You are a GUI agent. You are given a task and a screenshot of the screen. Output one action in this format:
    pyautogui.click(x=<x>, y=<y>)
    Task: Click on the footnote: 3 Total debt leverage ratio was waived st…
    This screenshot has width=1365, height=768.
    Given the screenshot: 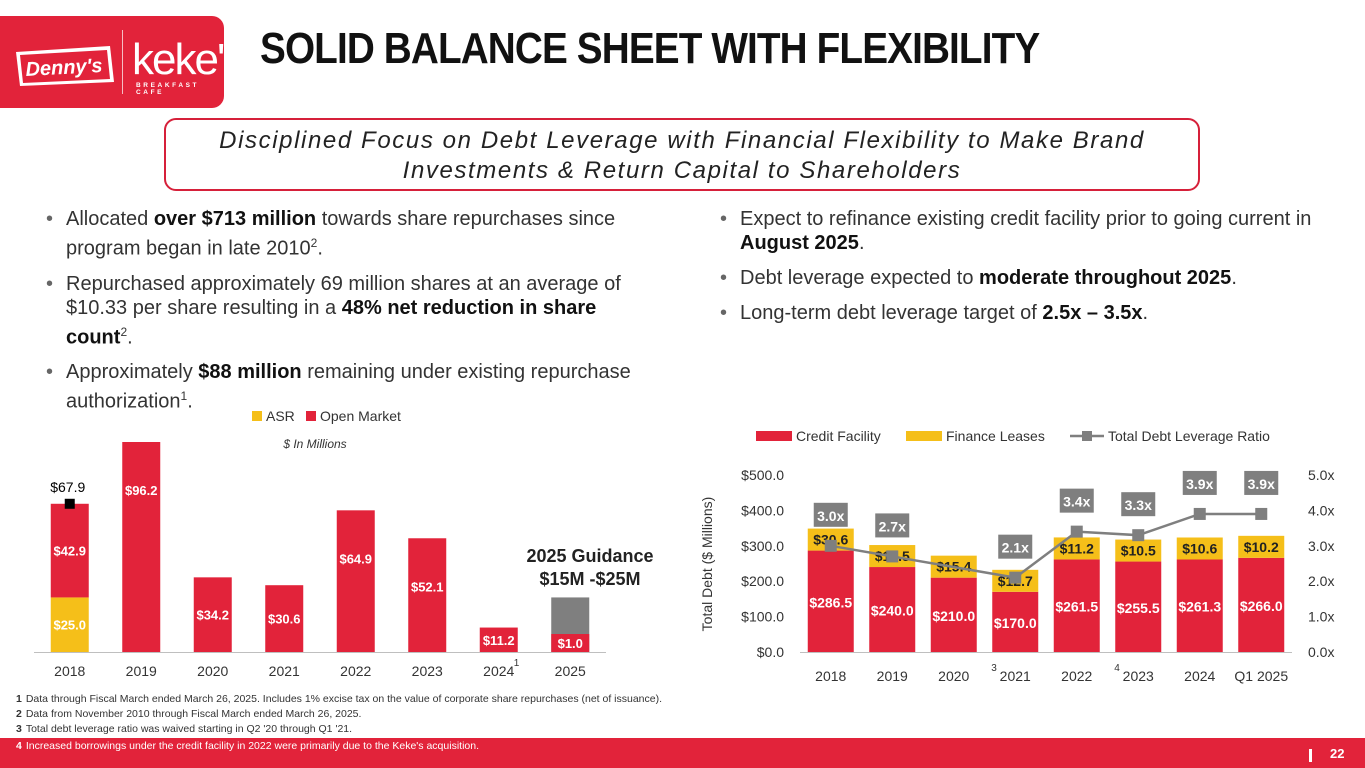 What is the action you would take?
    pyautogui.click(x=184, y=729)
    